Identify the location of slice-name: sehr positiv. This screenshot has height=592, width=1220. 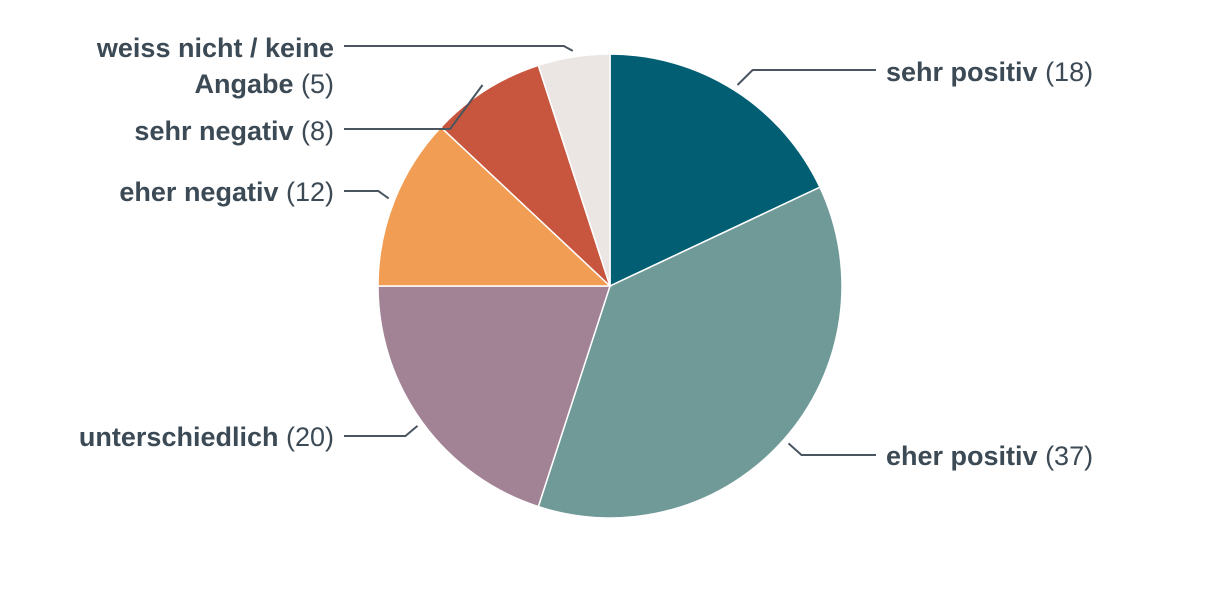
(962, 72).